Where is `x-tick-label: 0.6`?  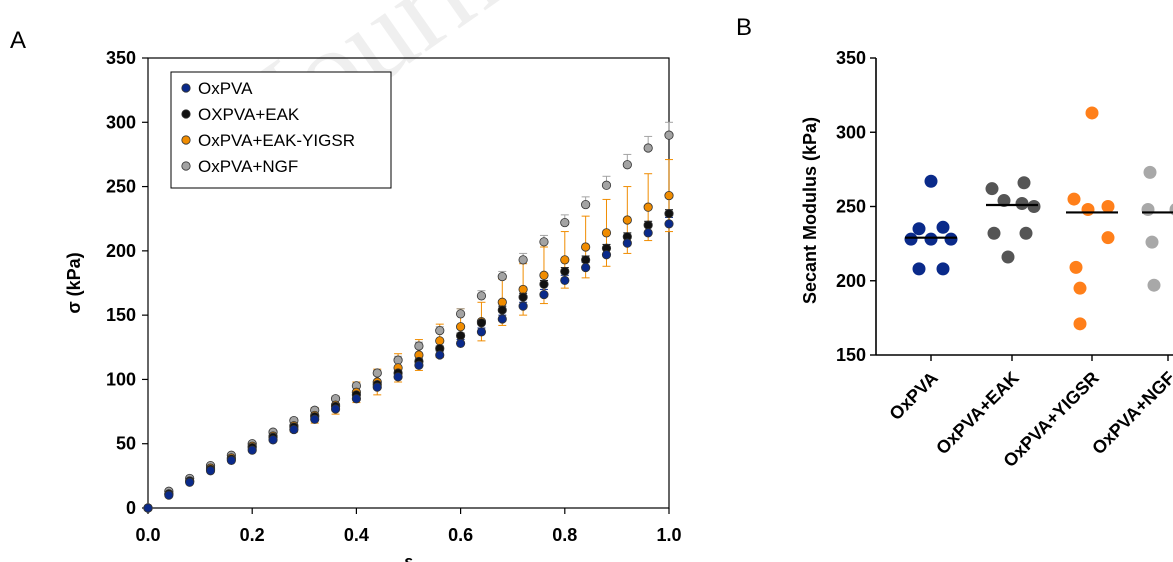 x-tick-label: 0.6 is located at coordinates (460, 535).